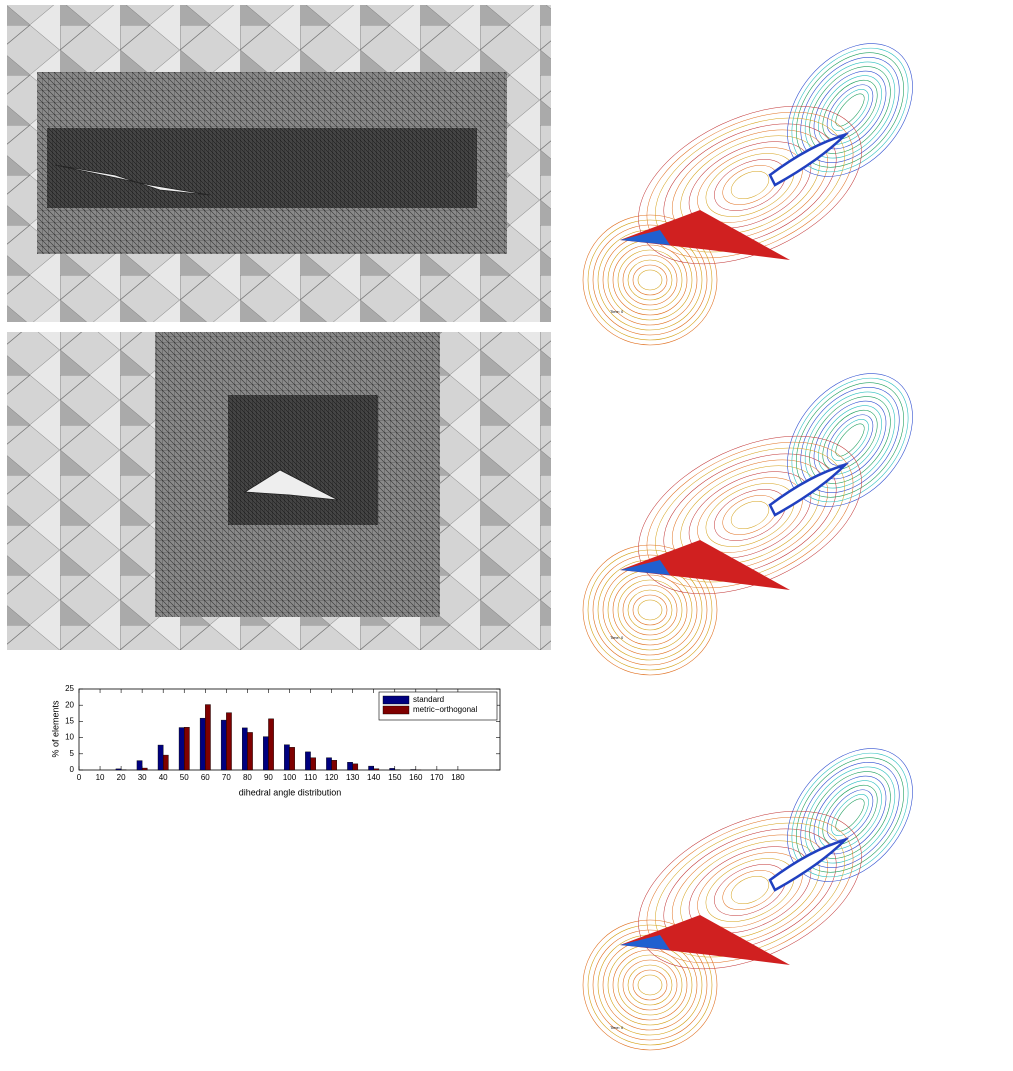 The image size is (1013, 1071). Describe the element at coordinates (184, 777) in the screenshot. I see `x-tick-label: 50` at that location.